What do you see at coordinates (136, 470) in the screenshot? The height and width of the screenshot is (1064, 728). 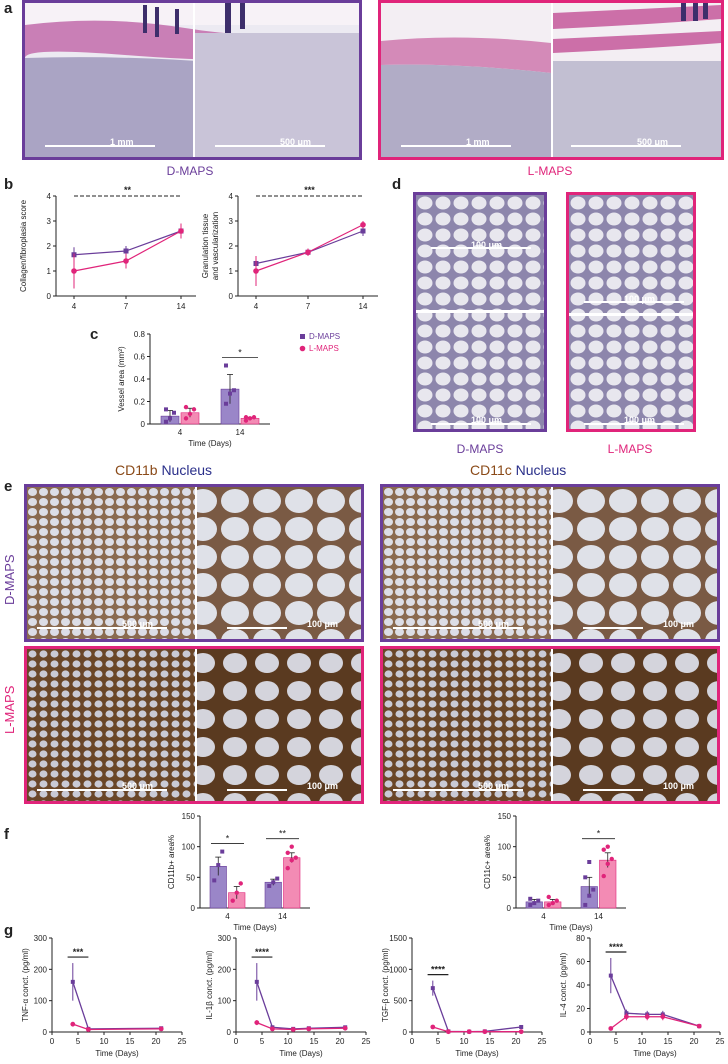 I see `marker-cd11b: CD11b` at bounding box center [136, 470].